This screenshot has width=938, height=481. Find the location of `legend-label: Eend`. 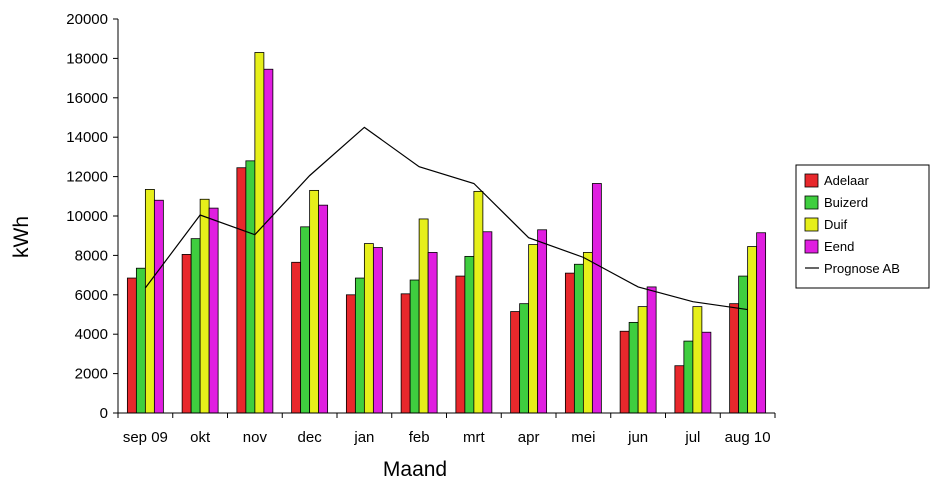

legend-label: Eend is located at coordinates (839, 246).